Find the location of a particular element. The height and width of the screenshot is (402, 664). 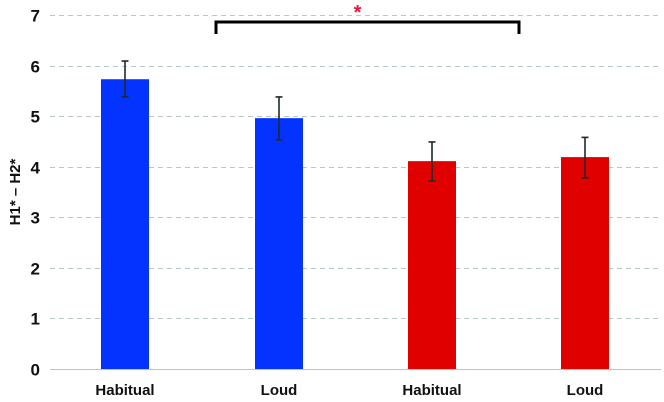

y-tick-label: 4 is located at coordinates (36, 168).